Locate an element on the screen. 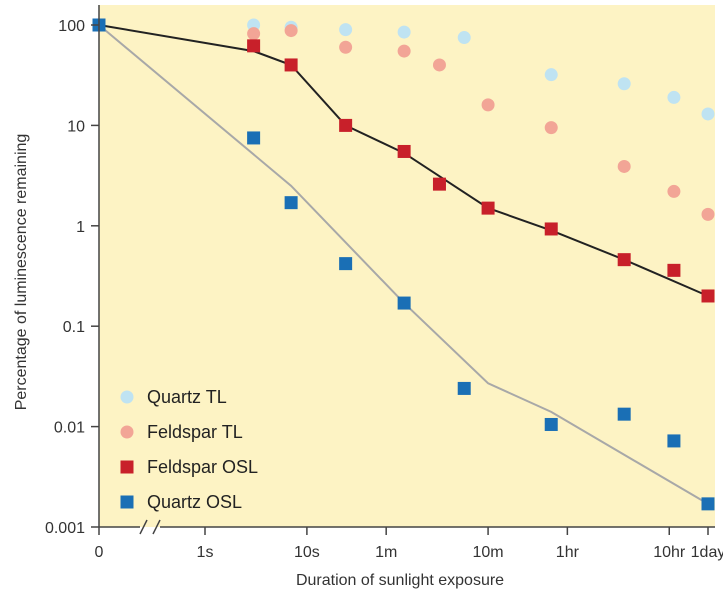 The width and height of the screenshot is (723, 597). y-tick-label-3: 0.1 is located at coordinates (74, 327).